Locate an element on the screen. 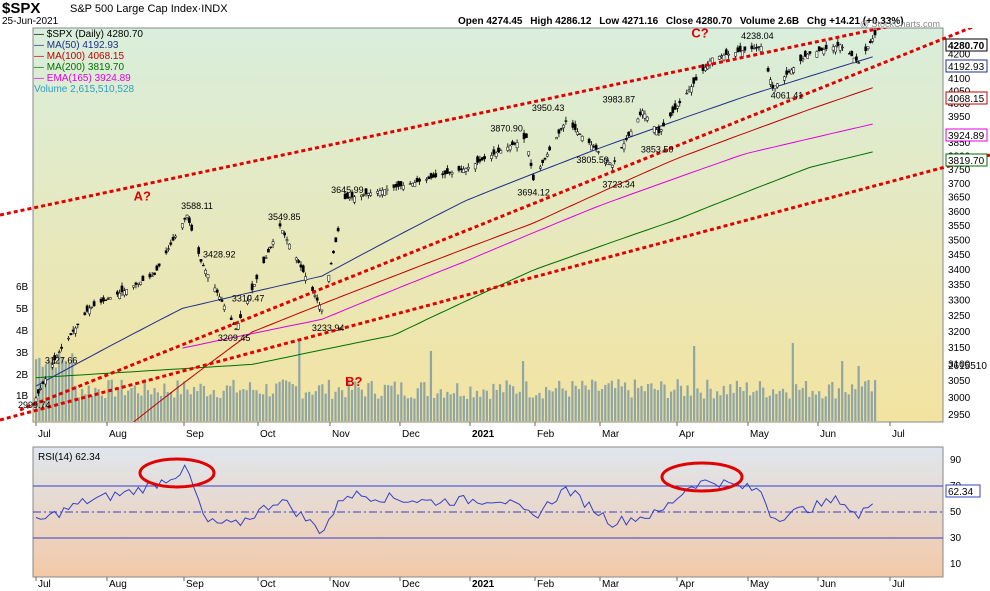 This screenshot has width=990, height=591. price-annotation: 3127.66 is located at coordinates (61, 360).